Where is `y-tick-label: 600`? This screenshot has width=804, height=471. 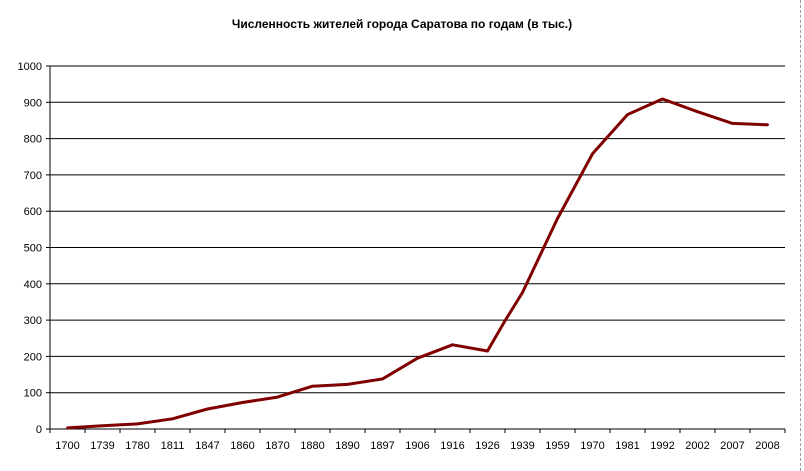 y-tick-label: 600 is located at coordinates (33, 212).